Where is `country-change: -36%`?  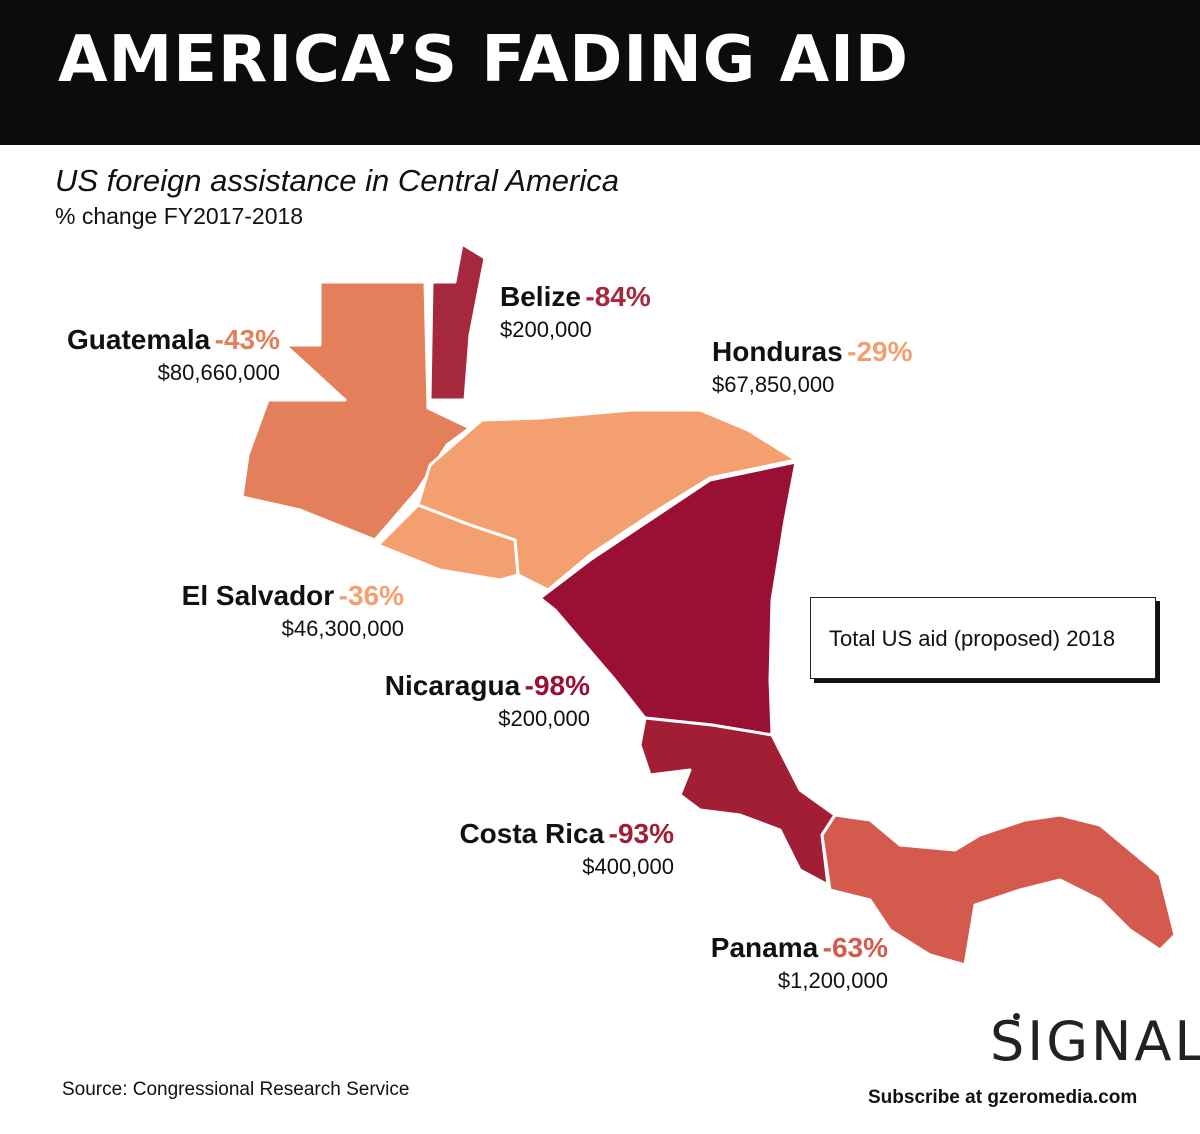 country-change: -36% is located at coordinates (371, 595).